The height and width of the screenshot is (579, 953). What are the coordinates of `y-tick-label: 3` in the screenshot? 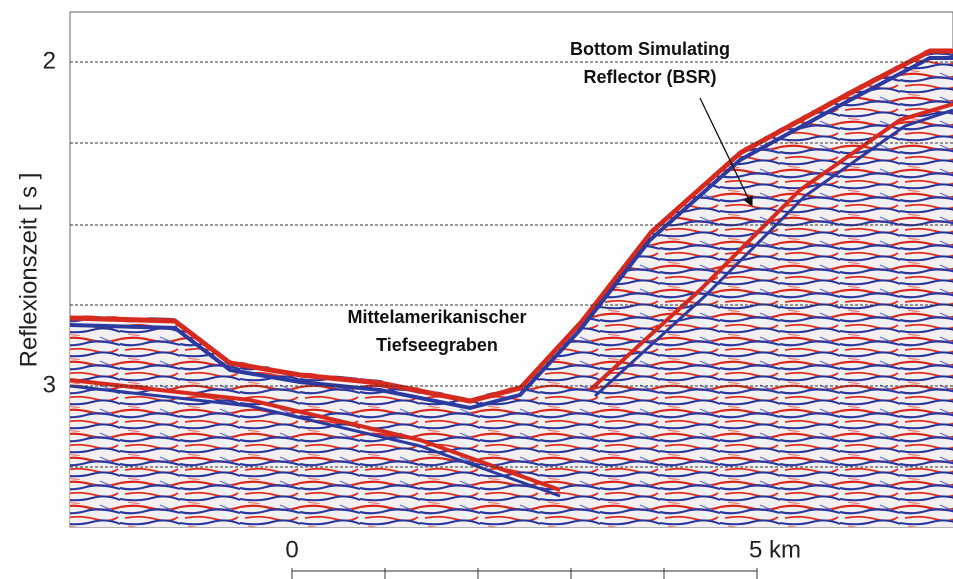 It's located at (49, 384).